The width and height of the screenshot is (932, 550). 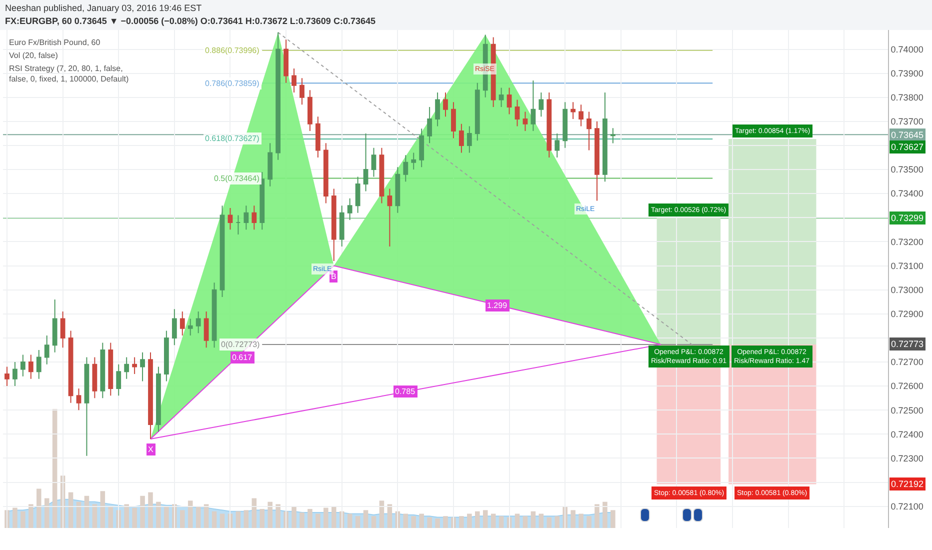 I want to click on chart-subtitle: Neeshan published, January 03, 2016 19:46 EST, so click(x=103, y=8).